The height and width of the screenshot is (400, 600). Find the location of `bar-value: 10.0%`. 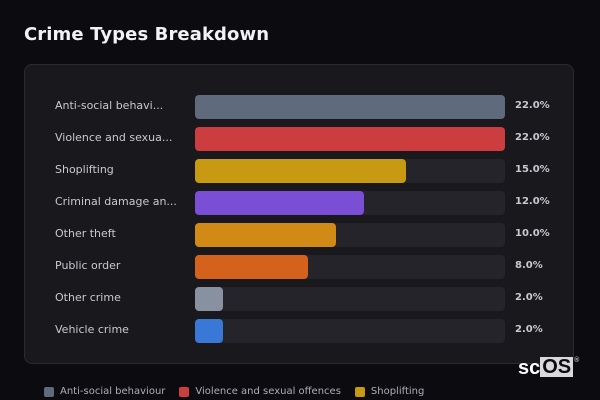

bar-value: 10.0% is located at coordinates (532, 233).